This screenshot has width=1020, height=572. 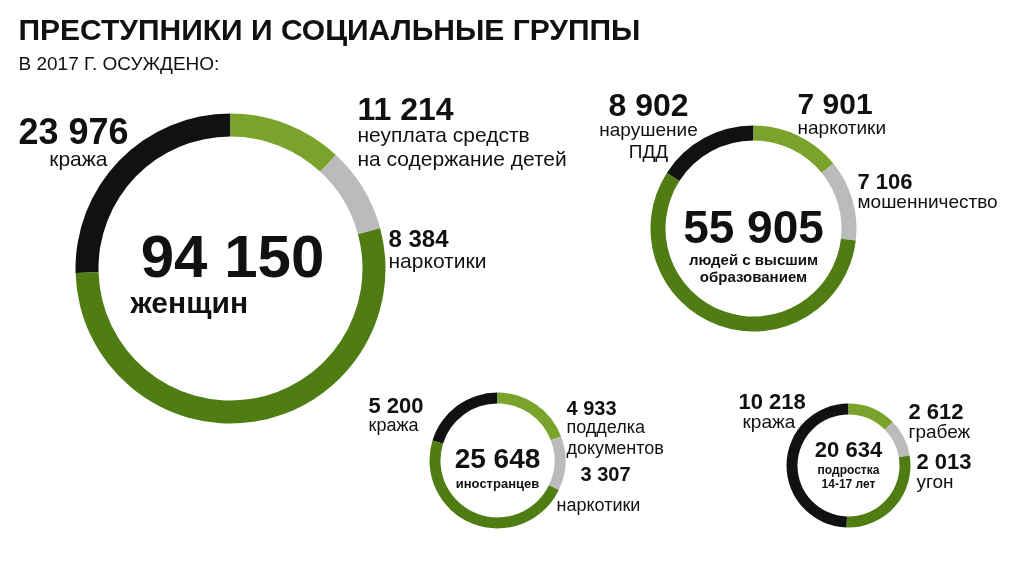 I want to click on text: иностранцев, so click(x=497, y=483).